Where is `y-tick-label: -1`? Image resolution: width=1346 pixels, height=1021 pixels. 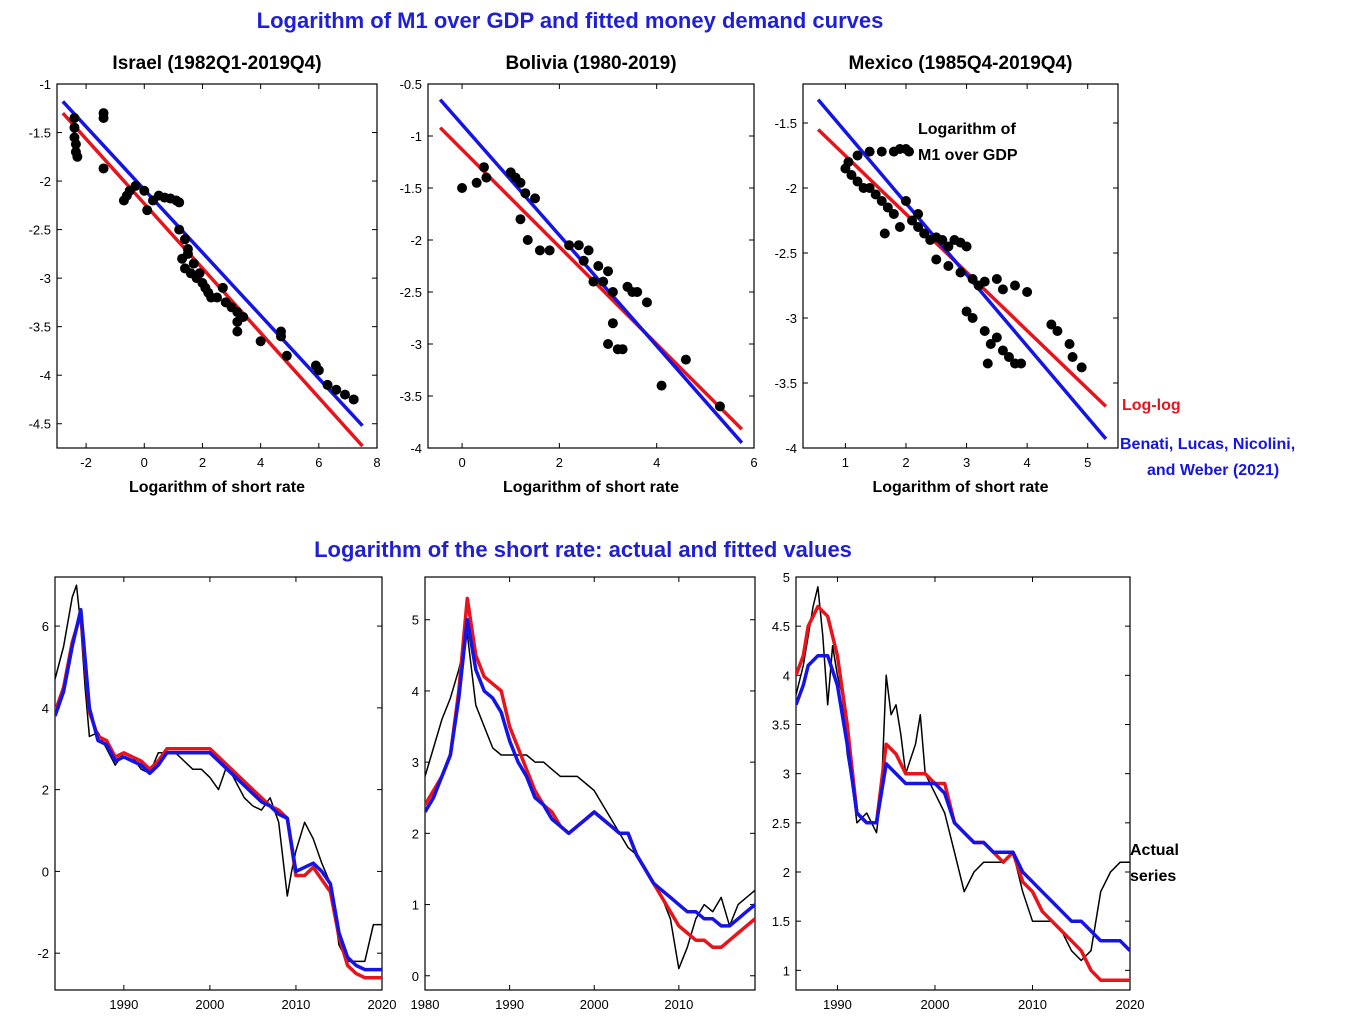
y-tick-label: -1 is located at coordinates (416, 136).